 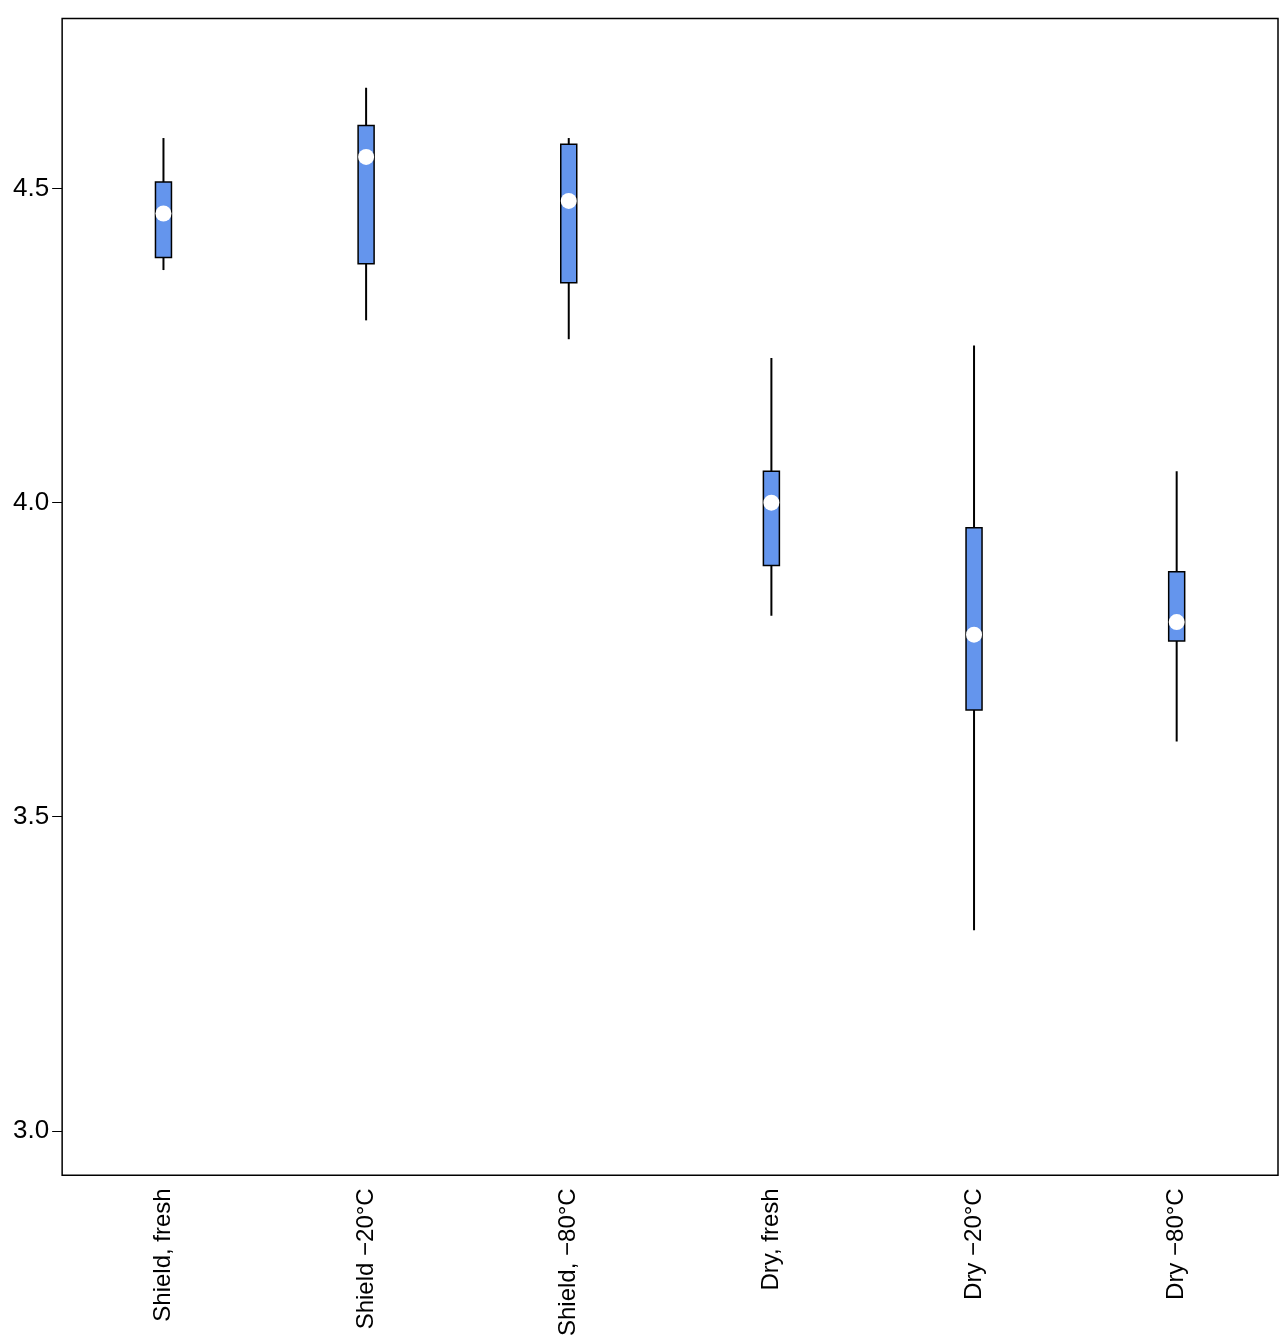 What do you see at coordinates (31, 1129) in the screenshot?
I see `y-tick-label: 3.0` at bounding box center [31, 1129].